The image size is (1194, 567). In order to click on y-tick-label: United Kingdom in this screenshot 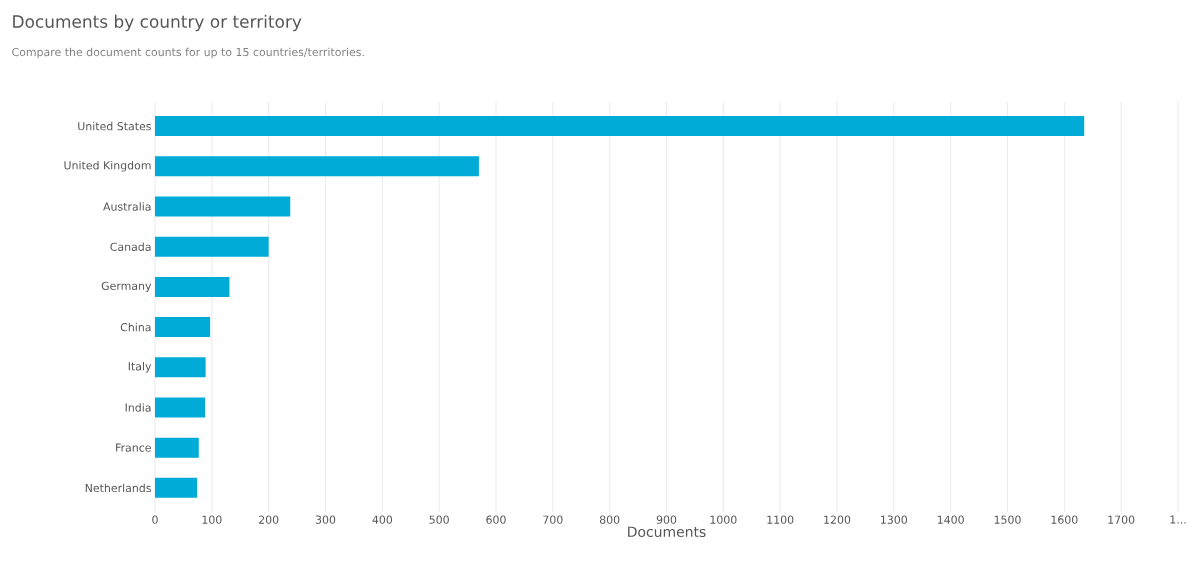, I will do `click(107, 166)`.